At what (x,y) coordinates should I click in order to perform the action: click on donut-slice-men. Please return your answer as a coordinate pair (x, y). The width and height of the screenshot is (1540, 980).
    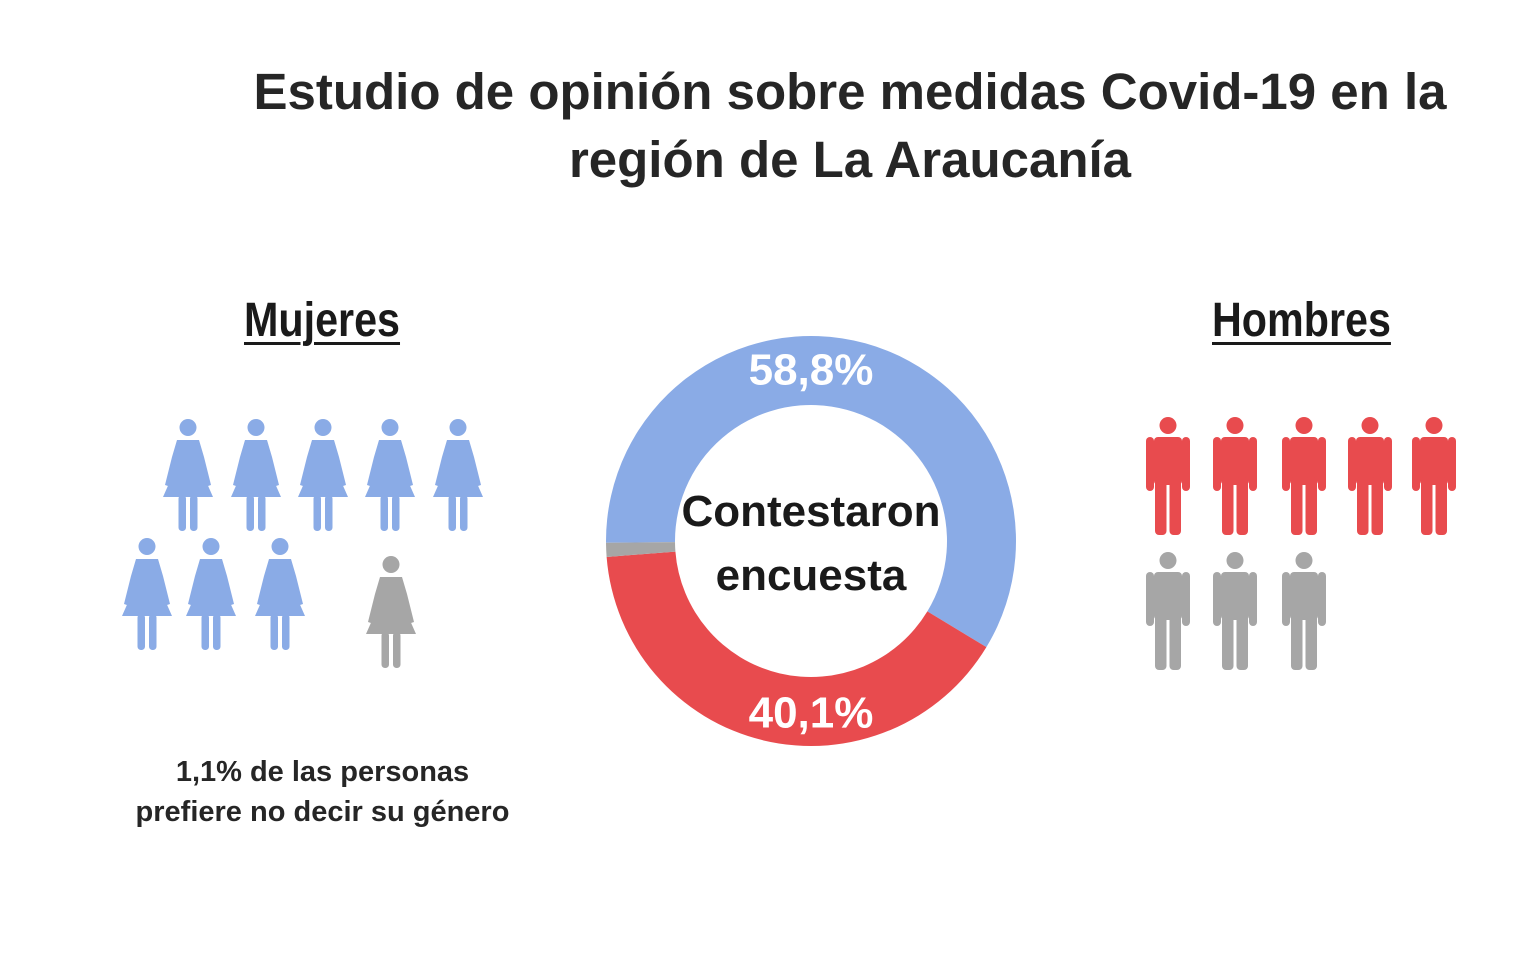
    Looking at the image, I should click on (796, 648).